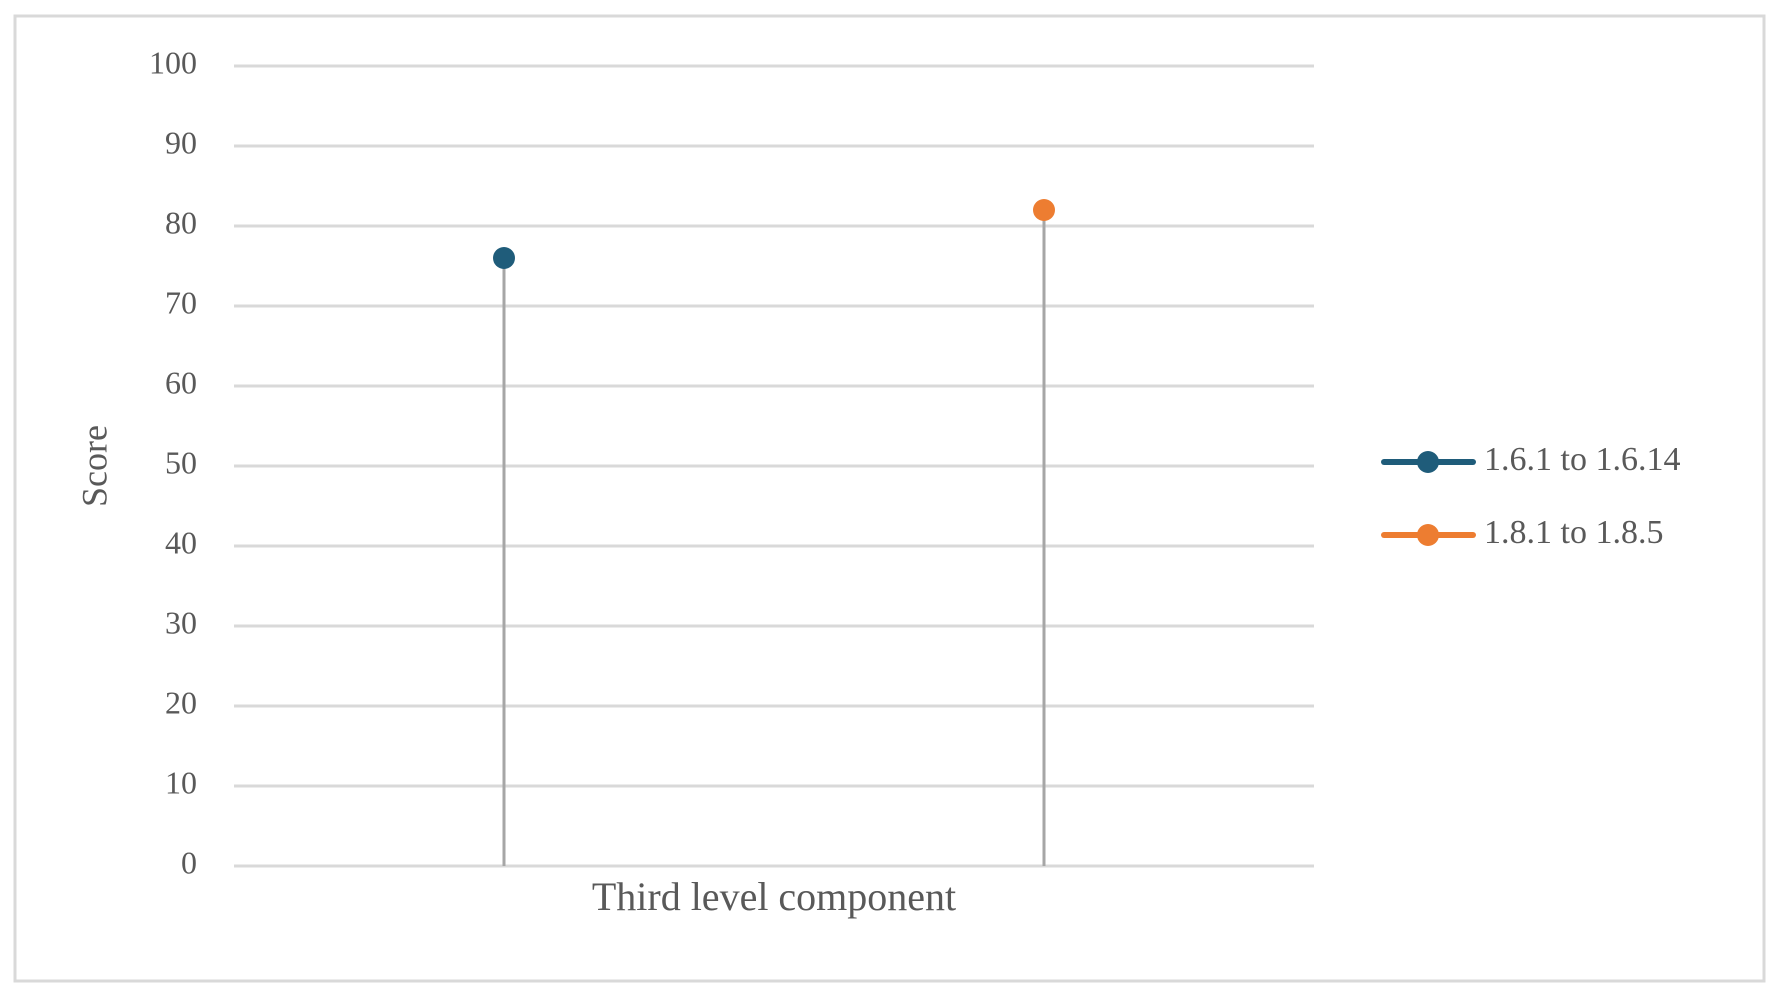 Image resolution: width=1776 pixels, height=1001 pixels. What do you see at coordinates (189, 862) in the screenshot?
I see `y-tick-label: 0` at bounding box center [189, 862].